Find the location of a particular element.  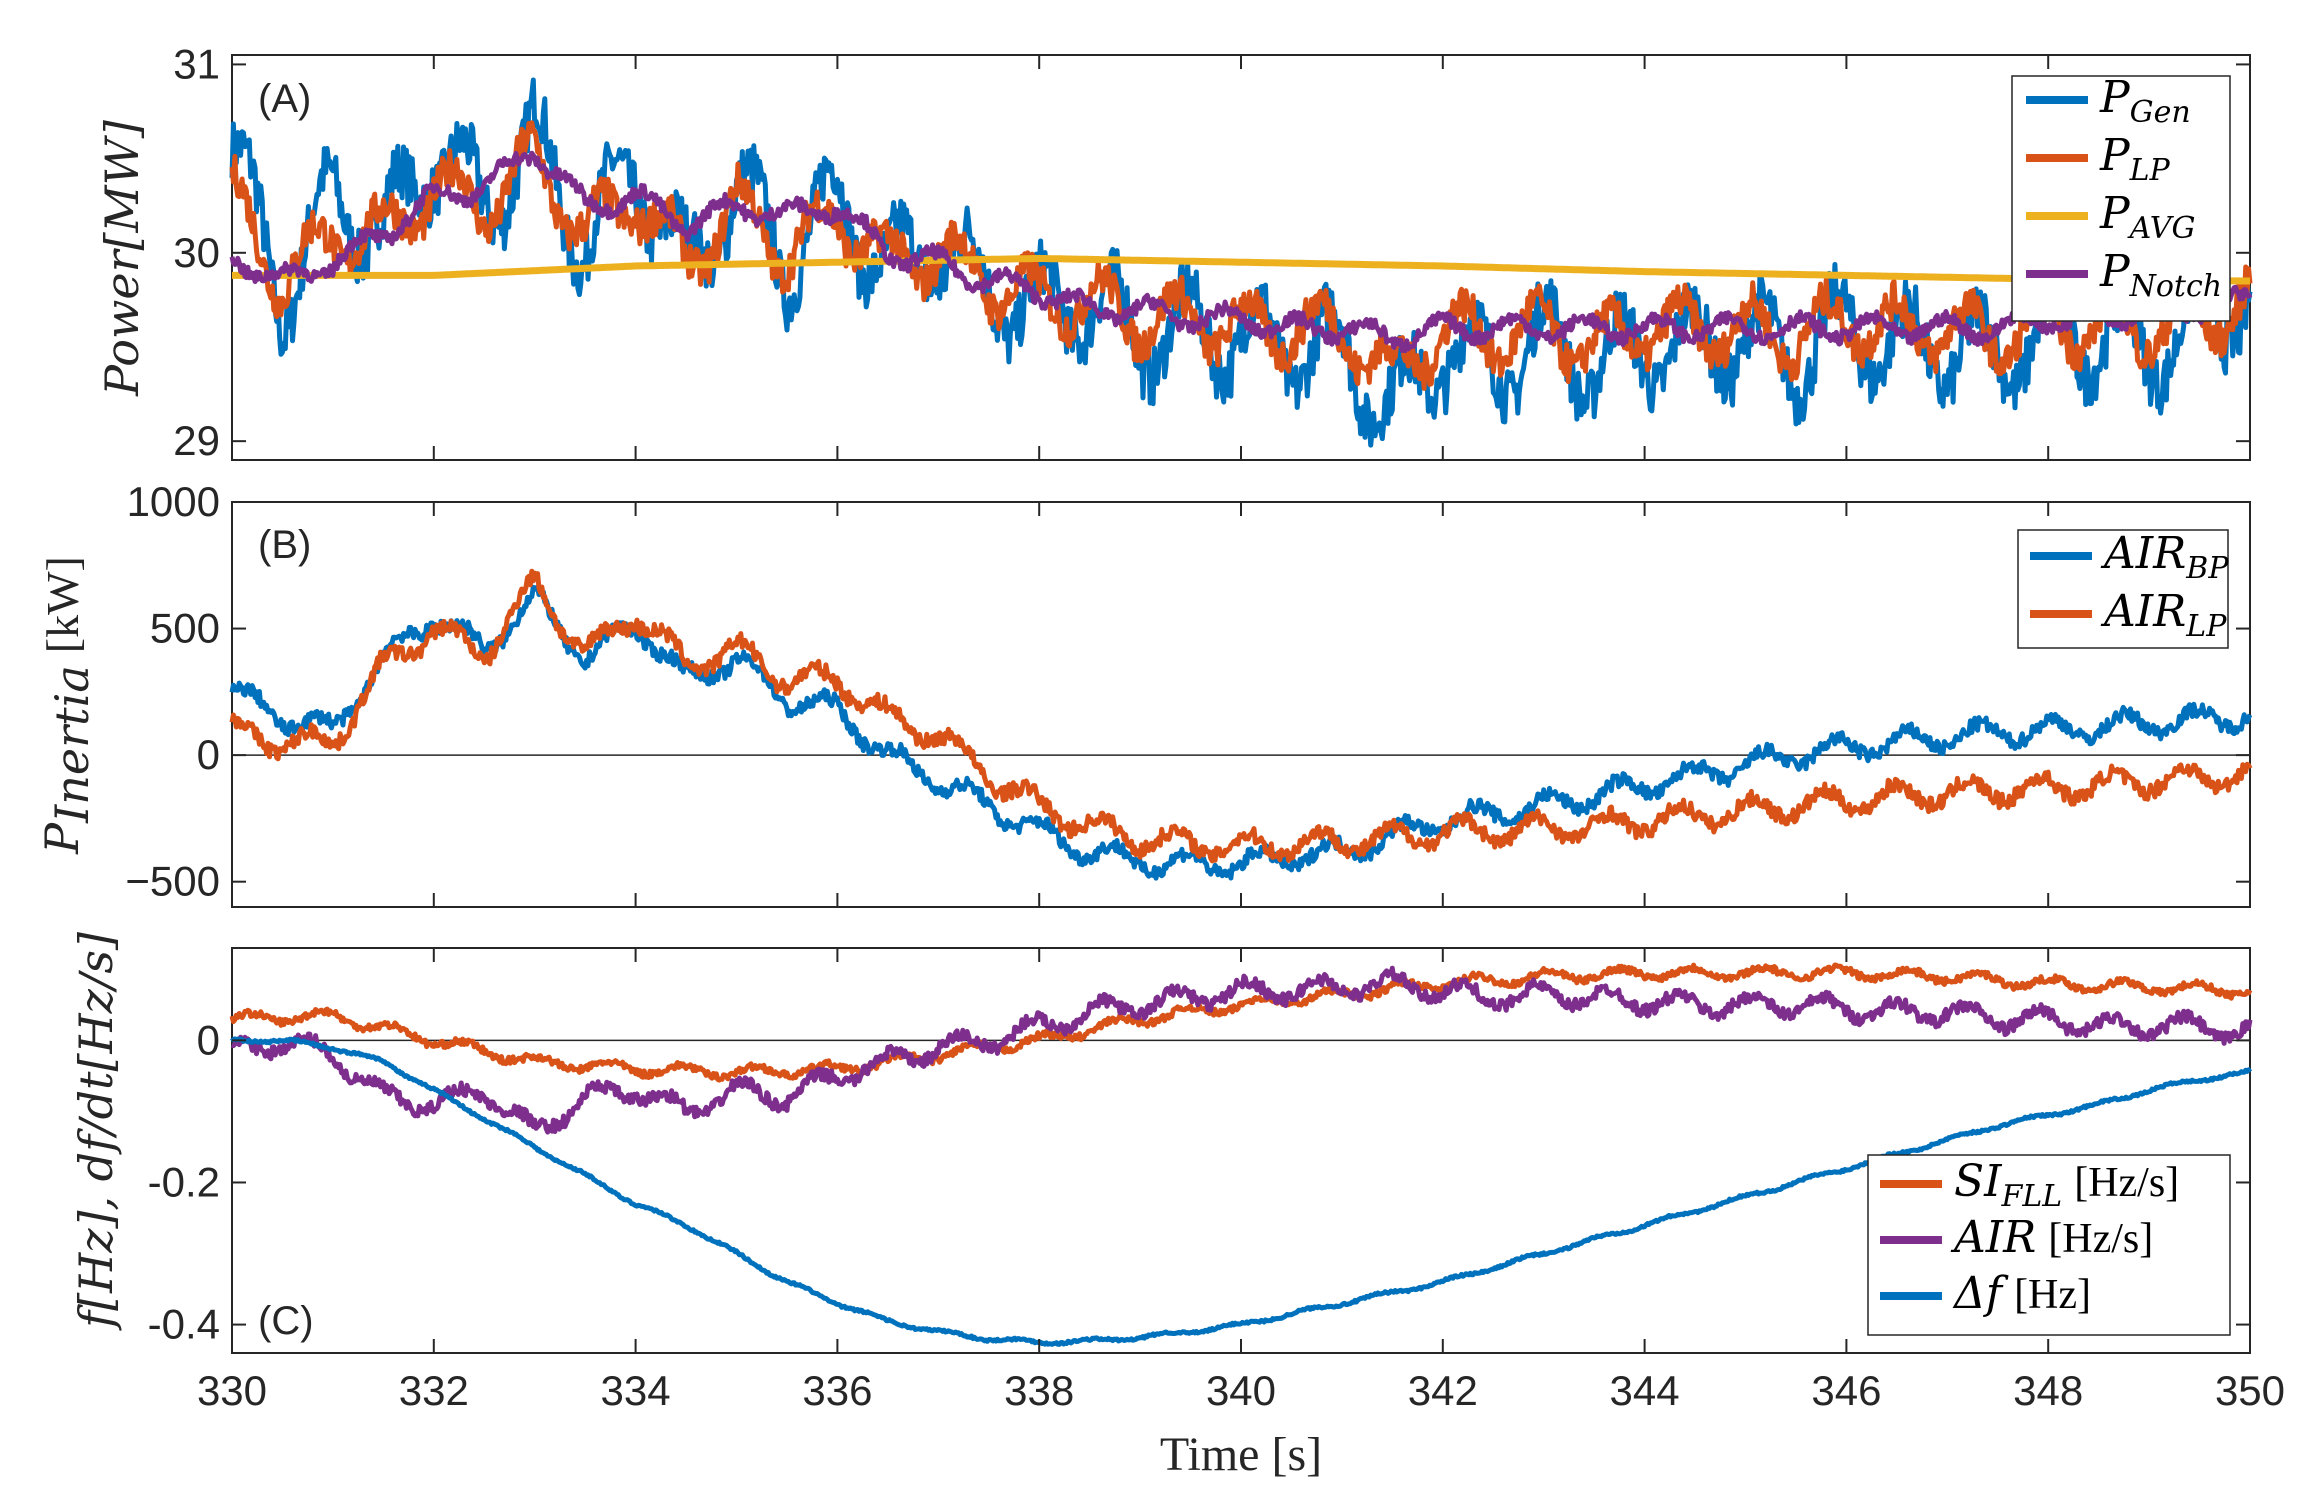

x-tick-label: 346 is located at coordinates (1846, 1390).